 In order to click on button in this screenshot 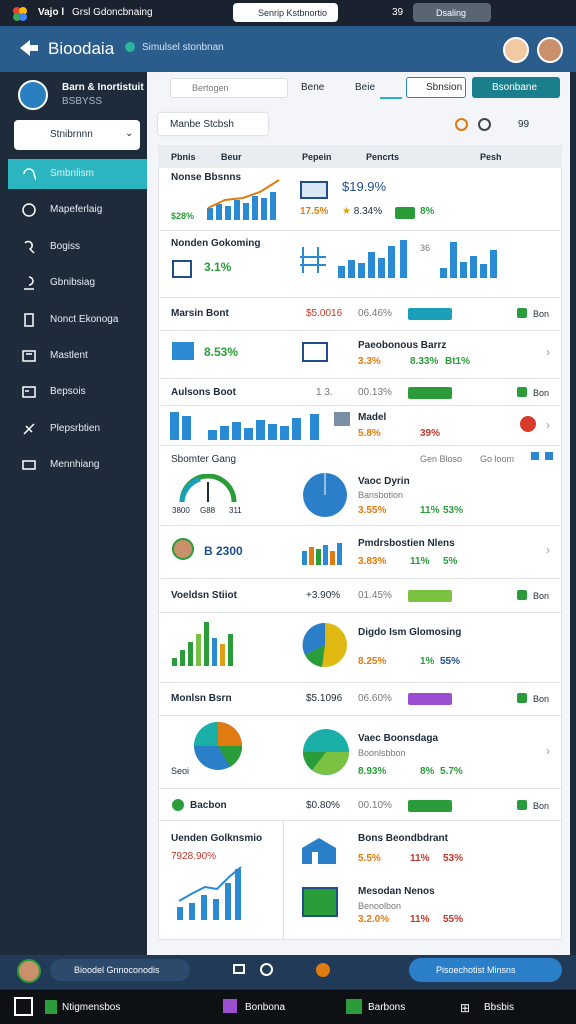, I will do `click(436, 87)`.